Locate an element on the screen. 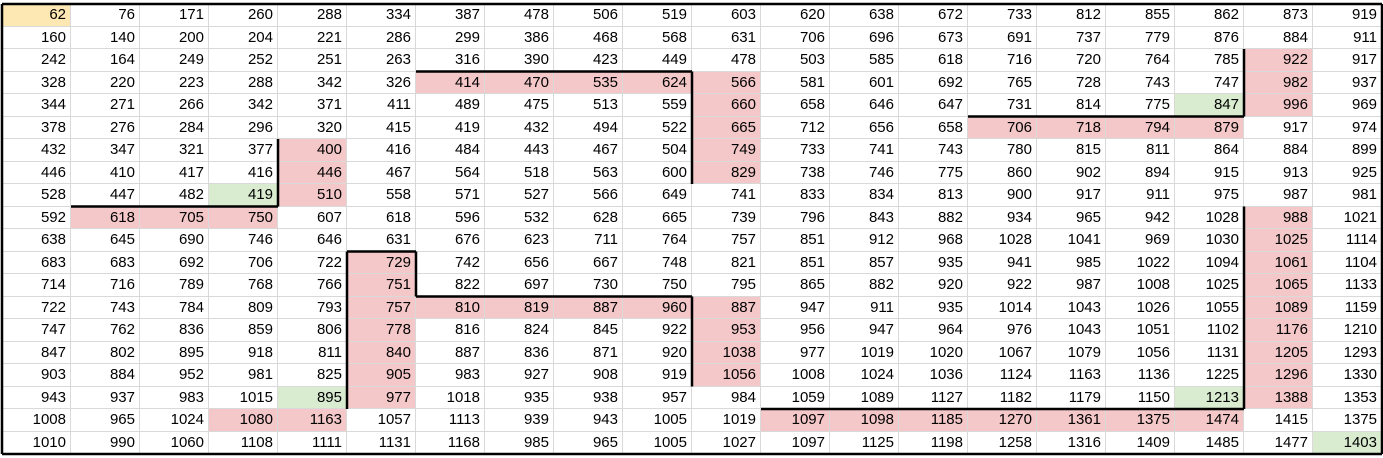 The image size is (1383, 458). cell: 987 is located at coordinates (1071, 285).